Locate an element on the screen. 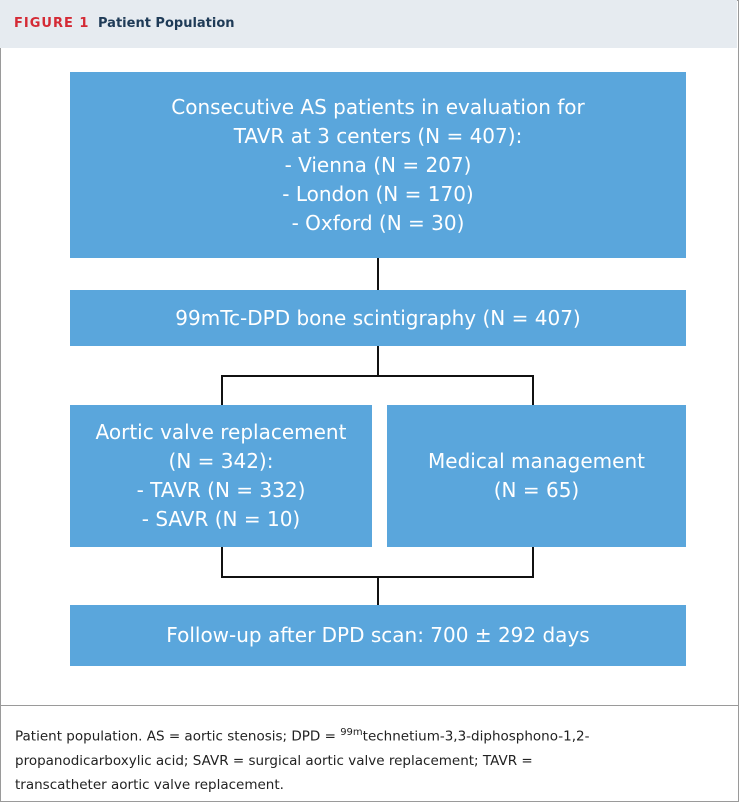 The image size is (740, 803). node-line: (N = 65) is located at coordinates (536, 490).